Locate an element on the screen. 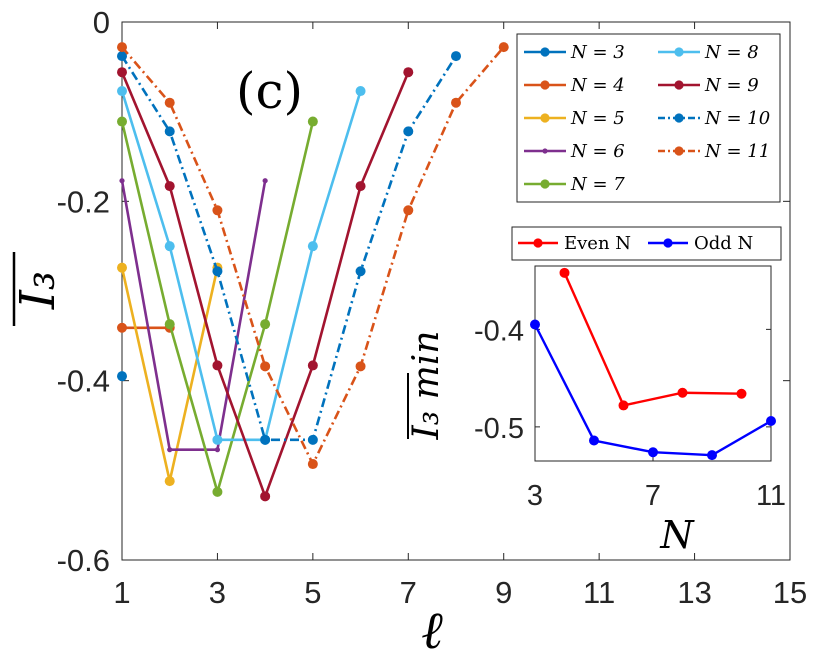  inset-legend-item: Even N is located at coordinates (574, 243).